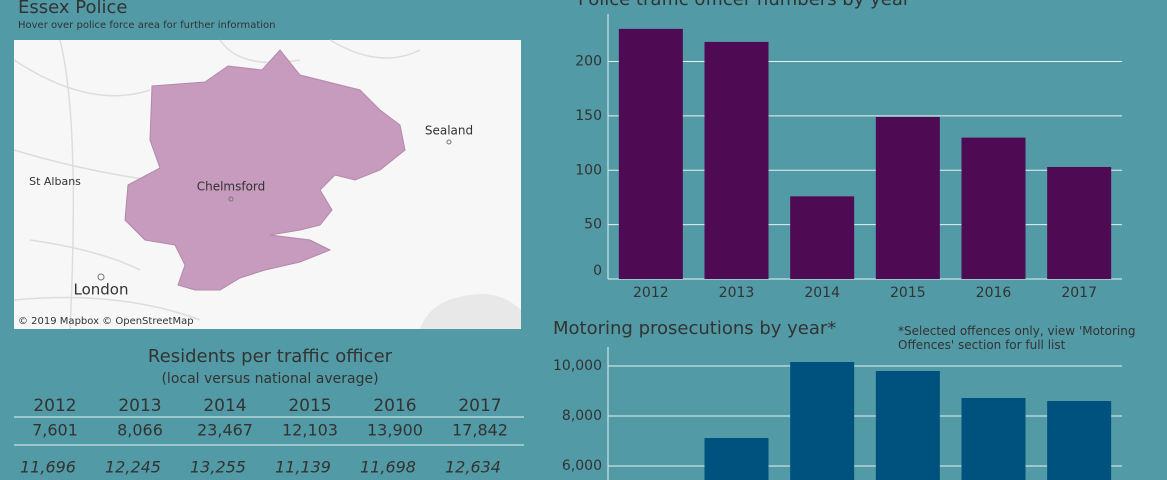  I want to click on x-tick-label: 2012, so click(651, 293).